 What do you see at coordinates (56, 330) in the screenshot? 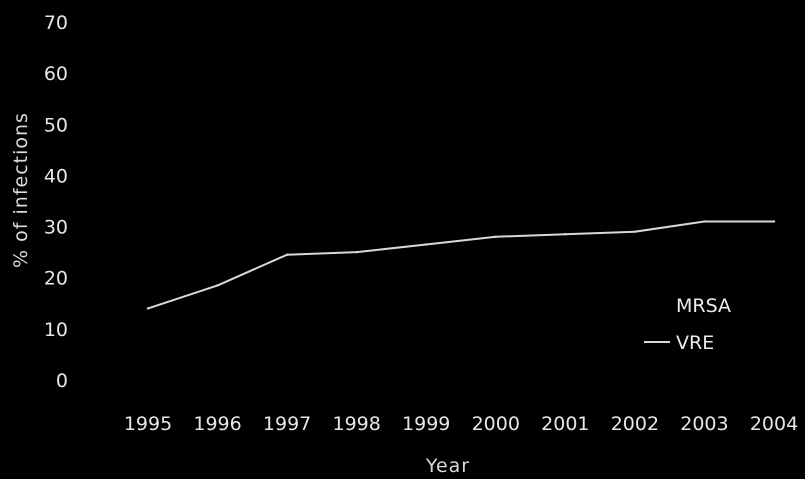
I see `y-tick-label: 10` at bounding box center [56, 330].